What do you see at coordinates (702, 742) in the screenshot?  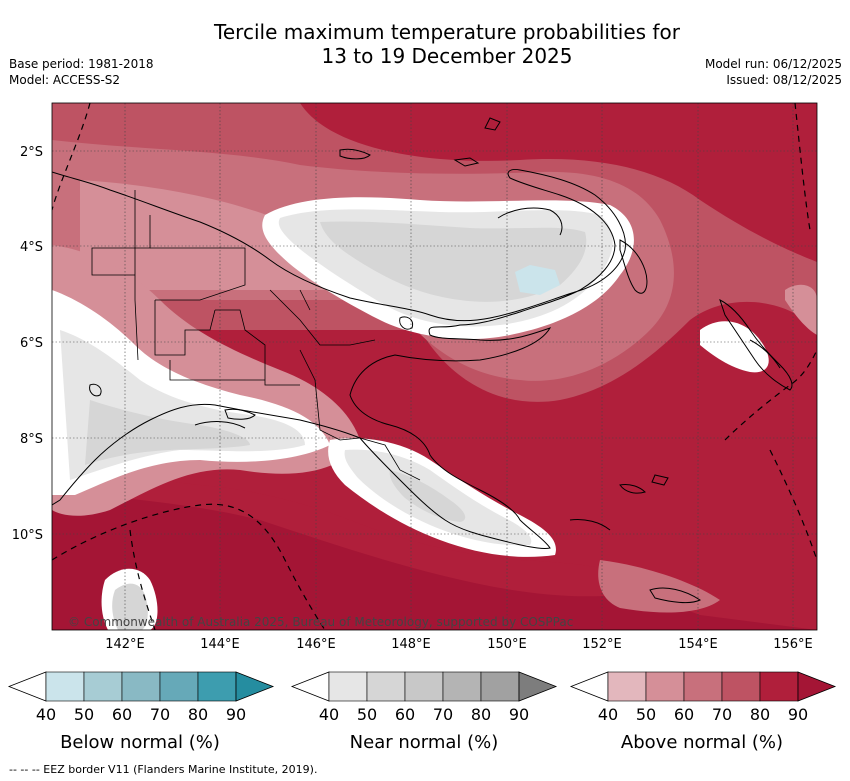 I see `colorbar-title: Above normal (%)` at bounding box center [702, 742].